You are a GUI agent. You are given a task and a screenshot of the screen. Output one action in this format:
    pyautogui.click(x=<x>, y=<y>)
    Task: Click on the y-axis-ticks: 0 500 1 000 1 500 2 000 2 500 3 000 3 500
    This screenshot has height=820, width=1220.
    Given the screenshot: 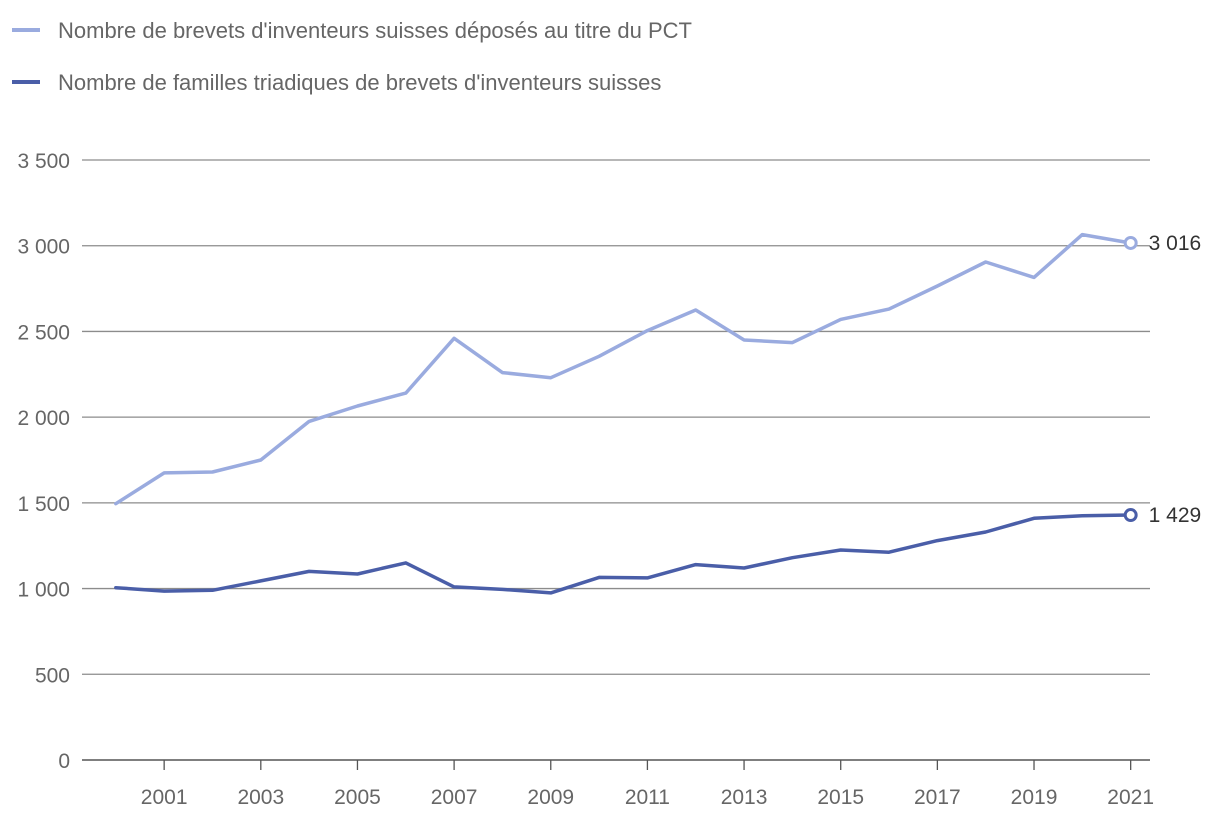 What is the action you would take?
    pyautogui.click(x=43, y=461)
    